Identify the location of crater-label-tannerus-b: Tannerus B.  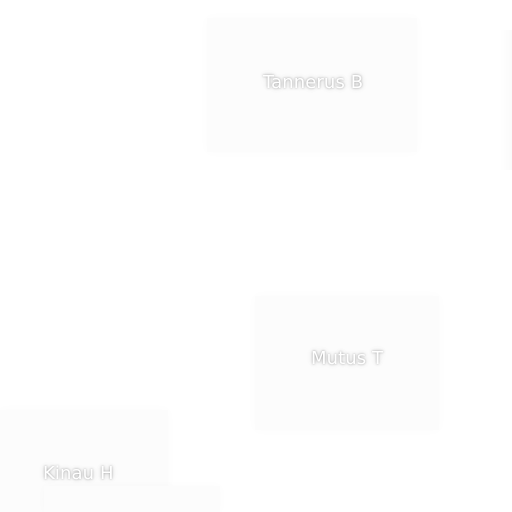
(313, 82).